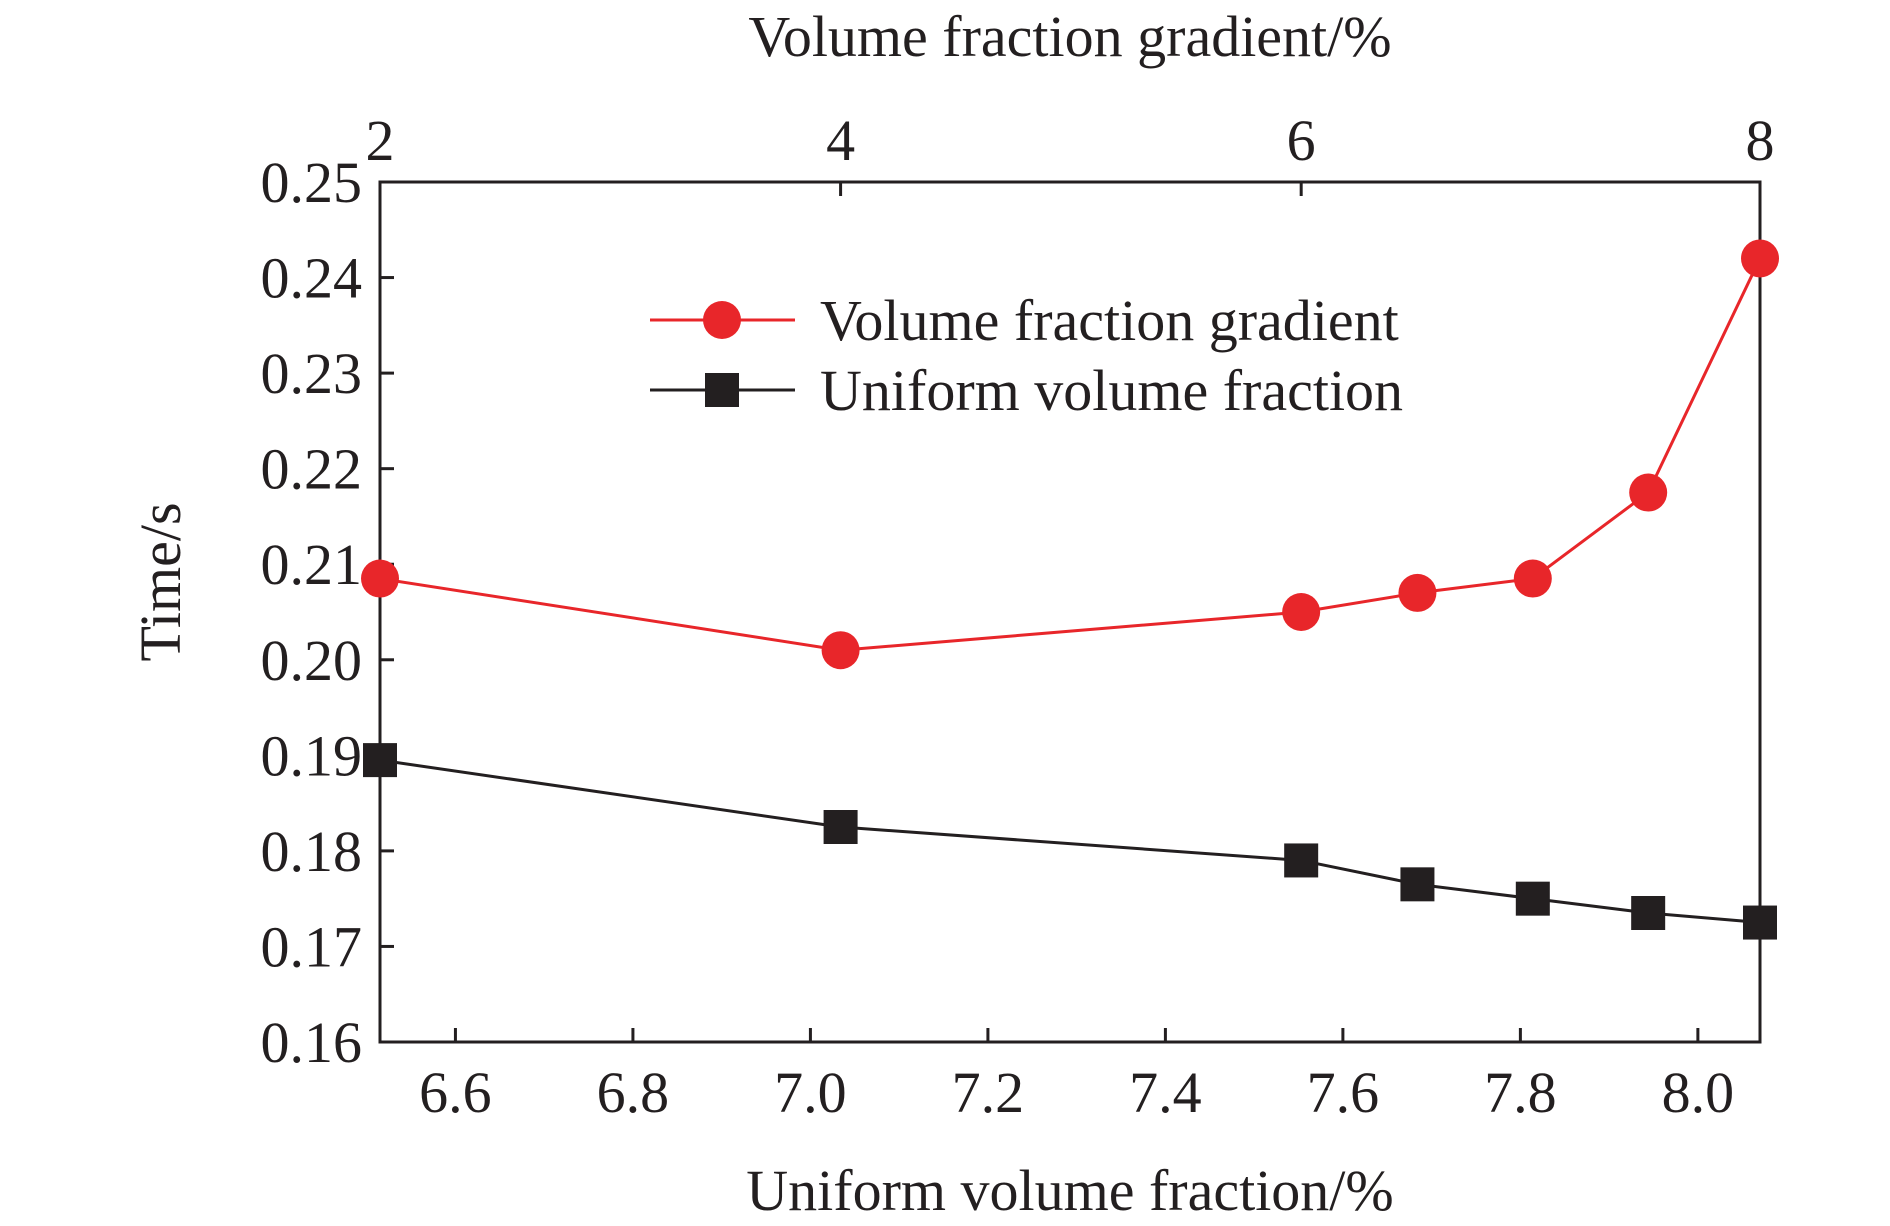  I want to click on y-tick-label: 0.23, so click(312, 373).